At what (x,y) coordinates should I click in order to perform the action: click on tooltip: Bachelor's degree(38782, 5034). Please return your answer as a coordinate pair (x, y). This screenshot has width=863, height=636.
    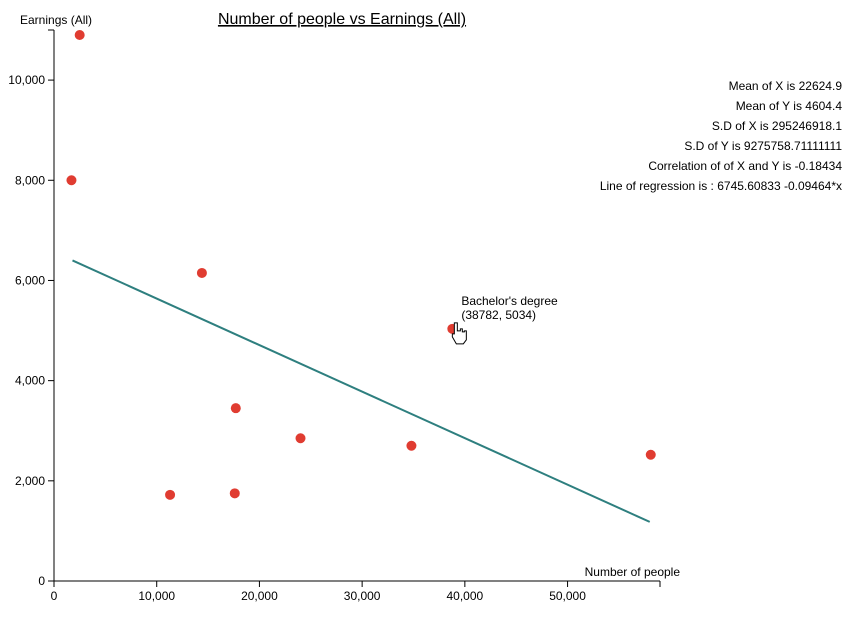
    Looking at the image, I should click on (504, 319).